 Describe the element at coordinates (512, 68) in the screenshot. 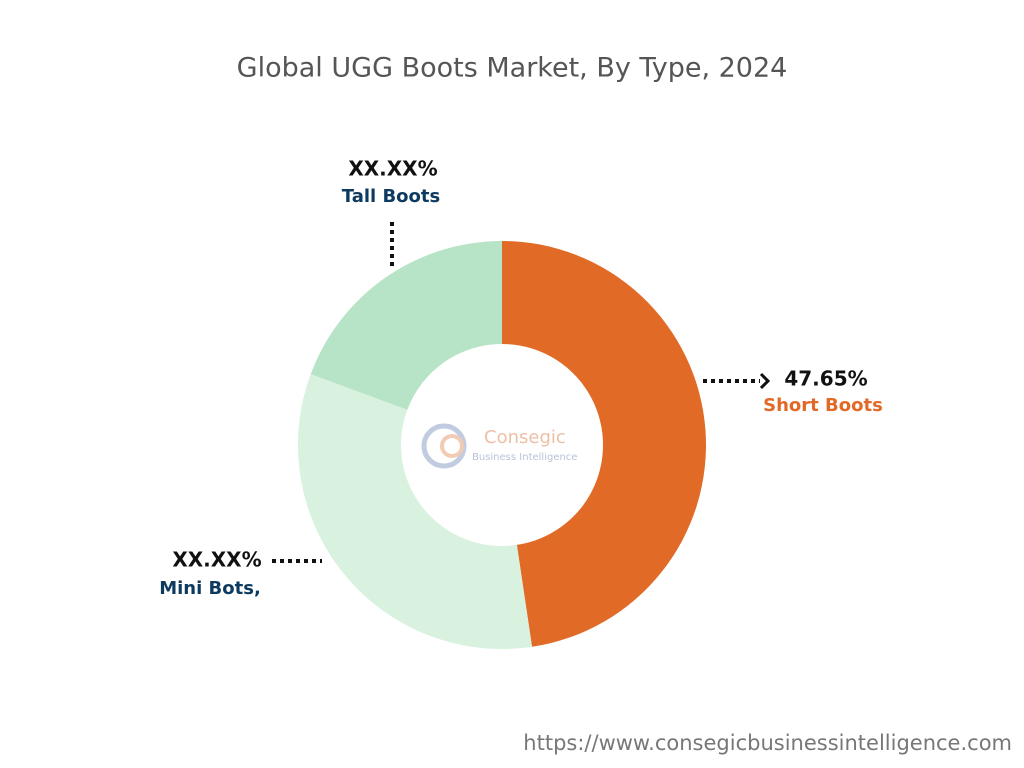

I see `chart-title: Global UGG Boots Market, By Type, 2024` at that location.